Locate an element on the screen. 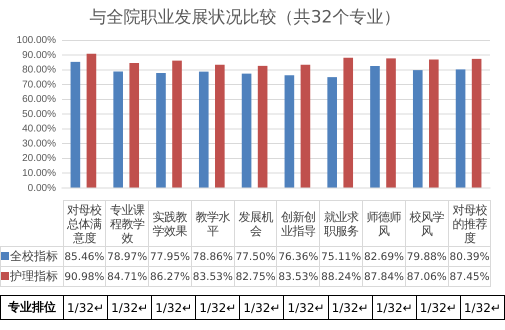 The width and height of the screenshot is (505, 330). data-label: 84.71% is located at coordinates (127, 276).